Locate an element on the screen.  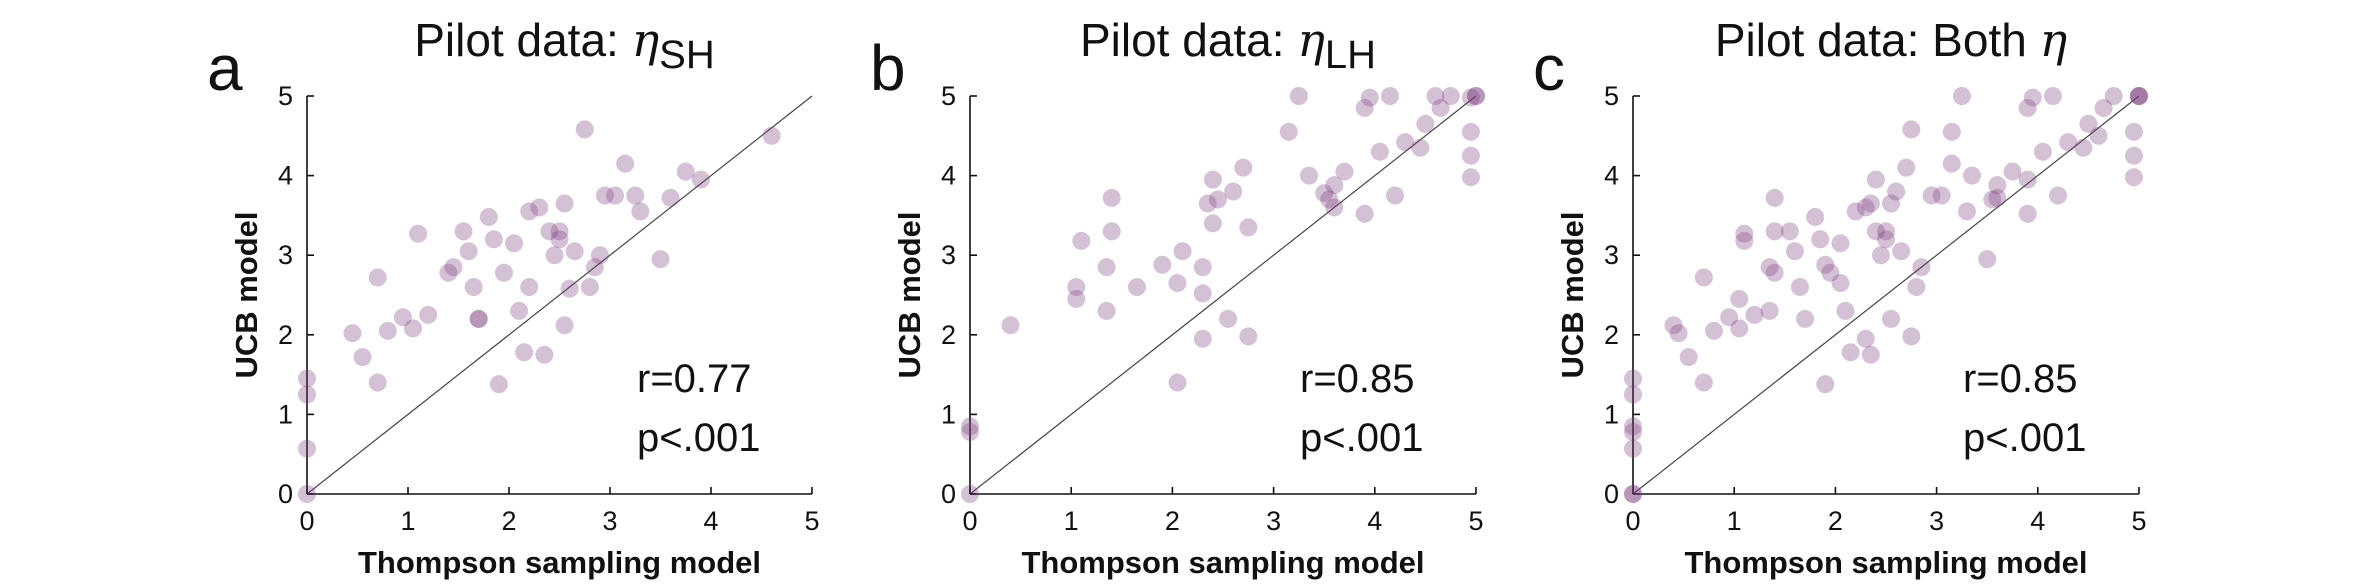
chart-title: Pilot data: Both η is located at coordinates (1891, 40).